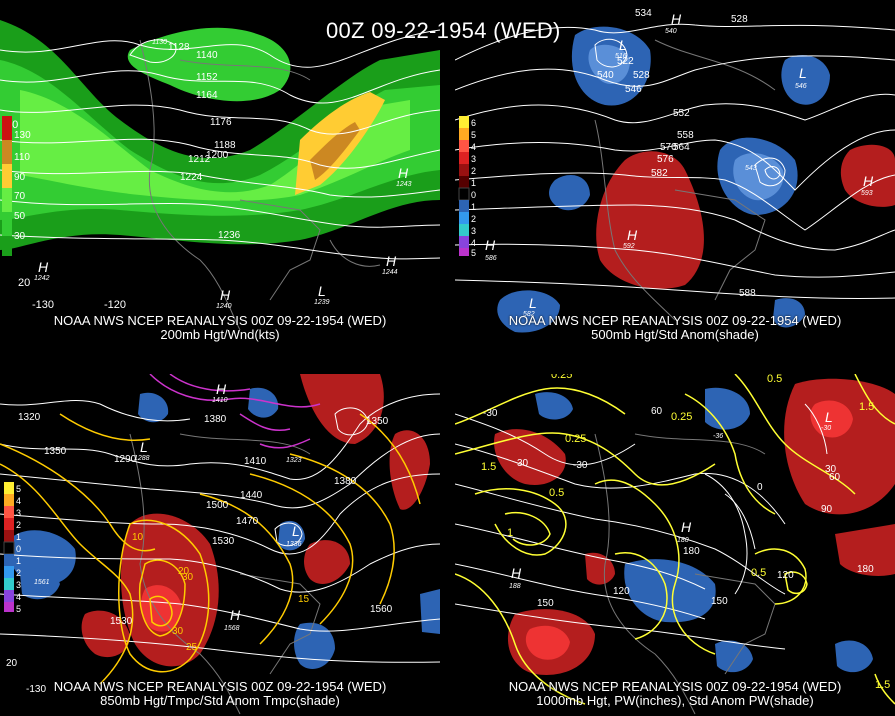 This screenshot has height=716, width=895. Describe the element at coordinates (7, 186) in the screenshot. I see `wind-legend` at that location.